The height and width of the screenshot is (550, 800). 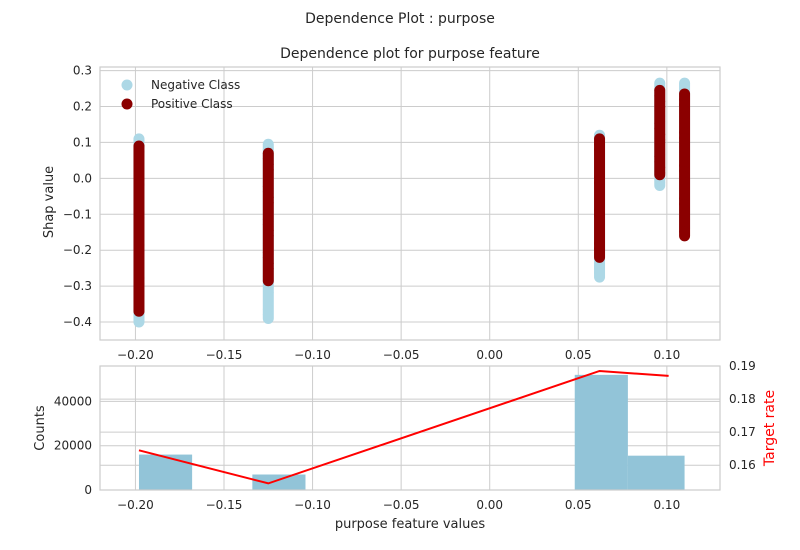 I want to click on scatter-y-tick-label: −0.2, so click(x=77, y=250).